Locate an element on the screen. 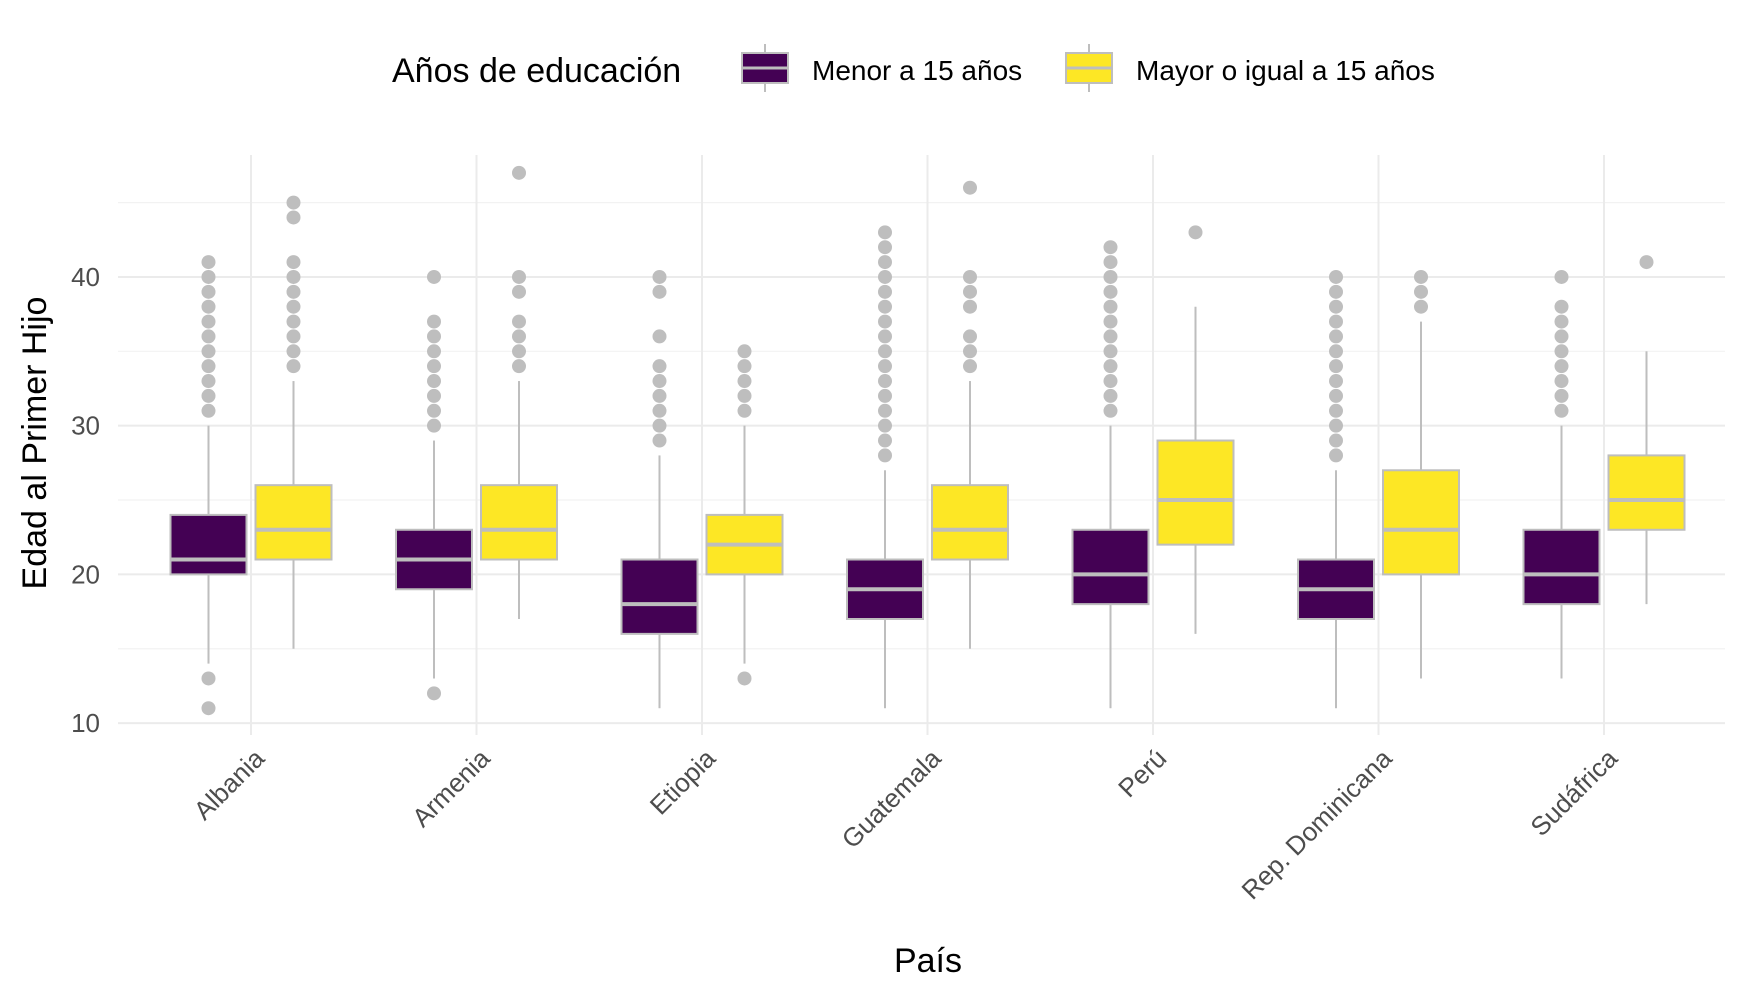 This screenshot has height=1000, width=1750. box-etiopia-menor is located at coordinates (659, 489).